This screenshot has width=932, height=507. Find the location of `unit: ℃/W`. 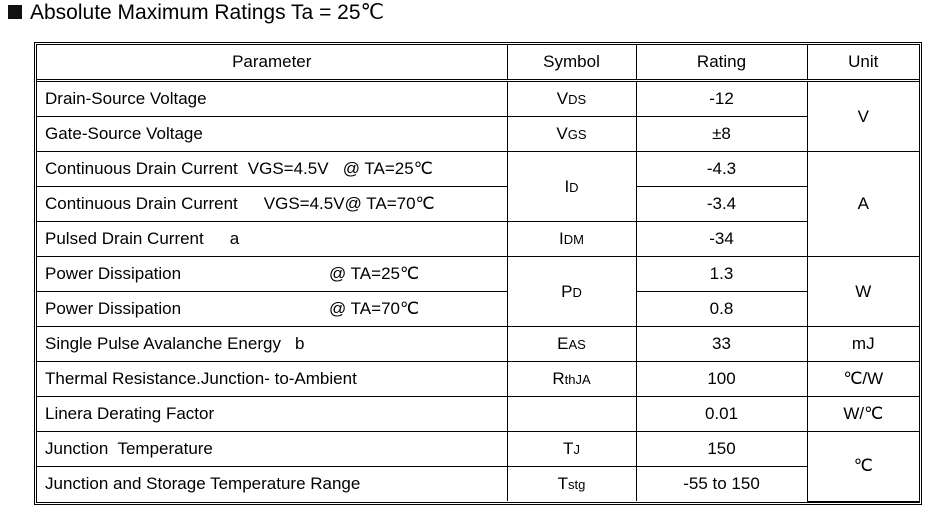

unit: ℃/W is located at coordinates (862, 379).